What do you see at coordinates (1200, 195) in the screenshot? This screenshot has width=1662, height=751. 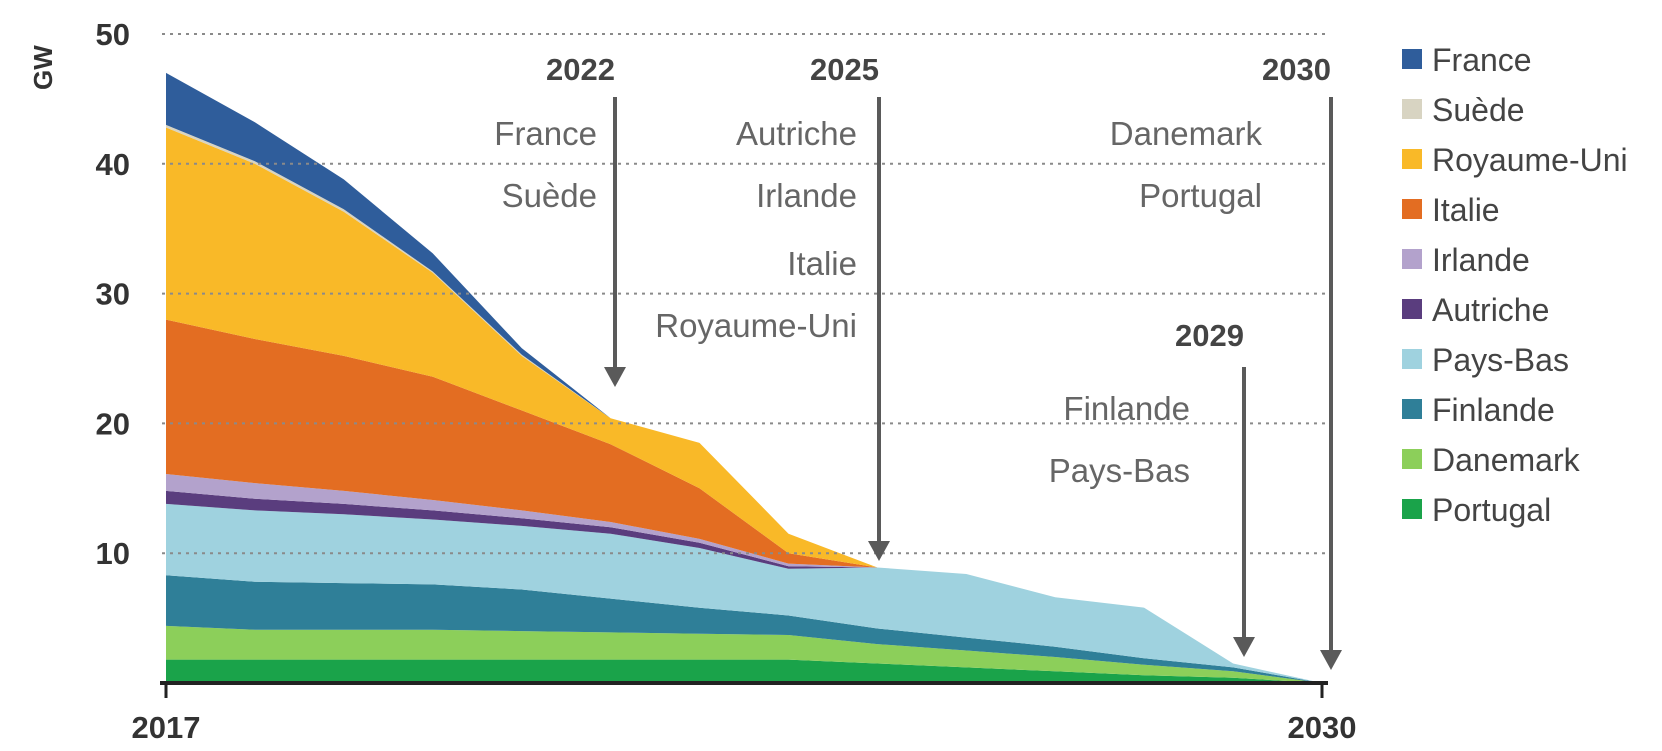 I see `annotation-label-portugal: Portugal` at bounding box center [1200, 195].